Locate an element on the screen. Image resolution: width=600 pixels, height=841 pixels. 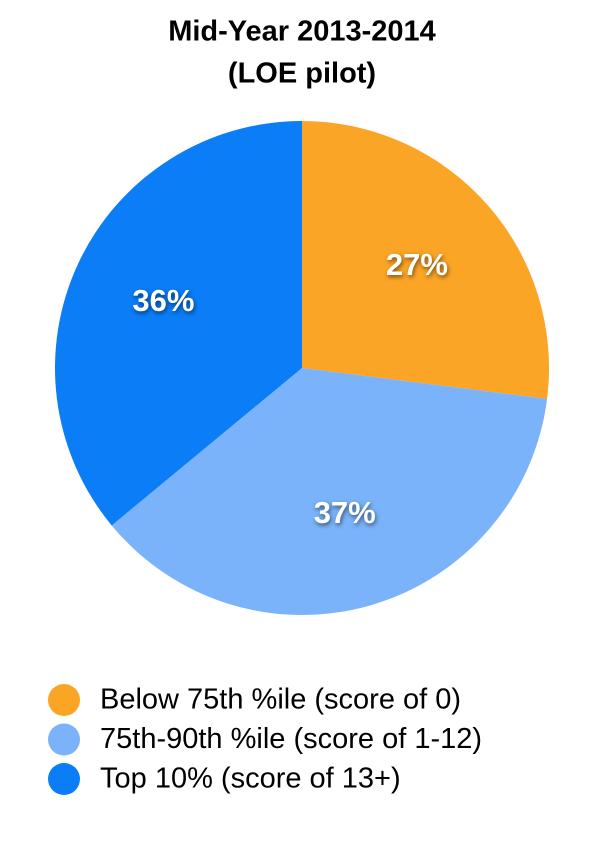
pie-slice is located at coordinates (425, 260).